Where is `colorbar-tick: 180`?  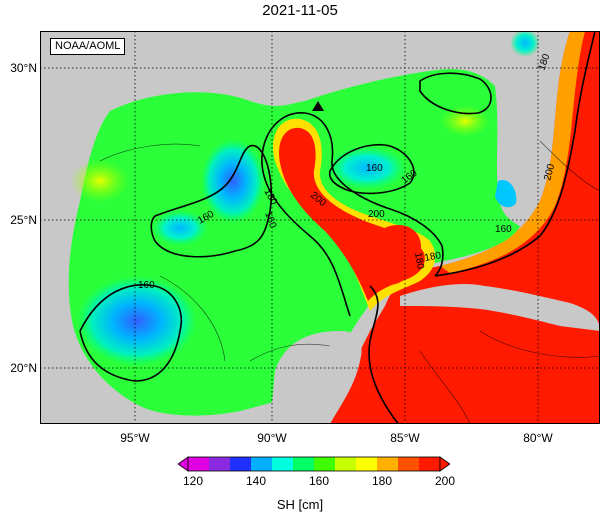
colorbar-tick: 180 is located at coordinates (382, 481).